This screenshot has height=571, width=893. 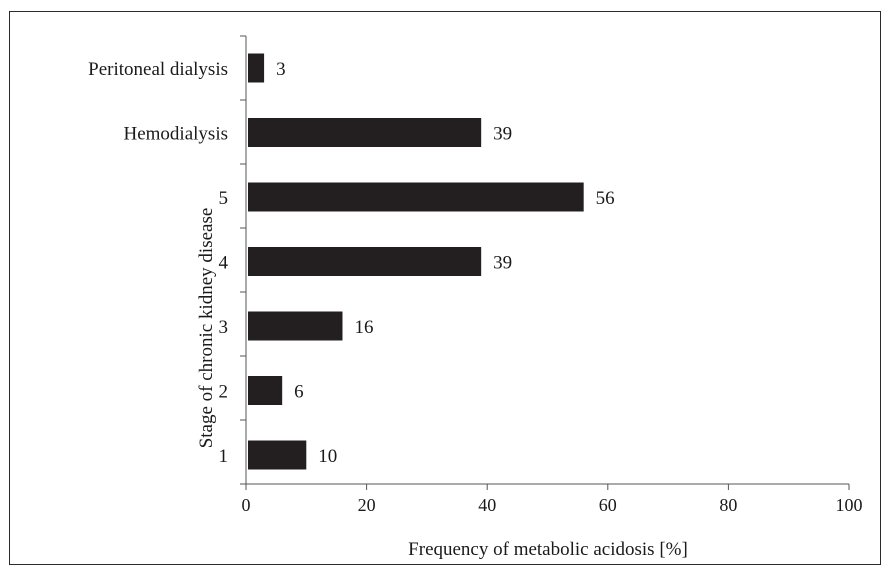 I want to click on x-axis-title: Frequency of metabolic acidosis [%], so click(x=548, y=549).